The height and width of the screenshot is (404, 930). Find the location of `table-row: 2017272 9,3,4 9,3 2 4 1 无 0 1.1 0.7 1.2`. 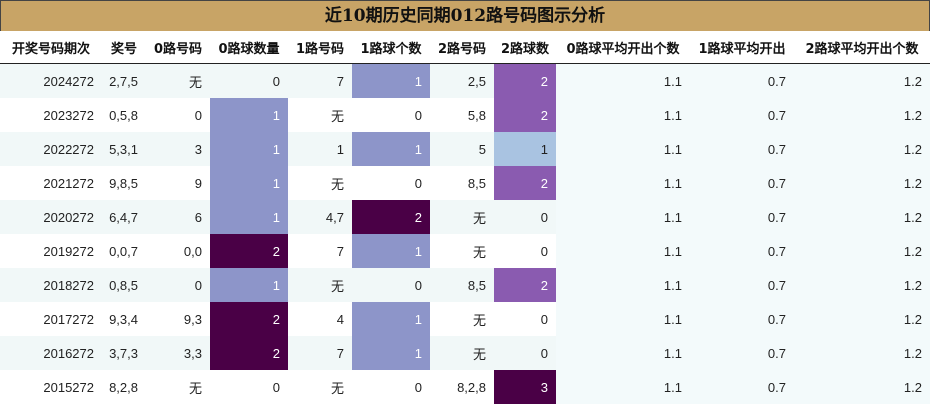

table-row: 2017272 9,3,4 9,3 2 4 1 无 0 1.1 0.7 1.2 is located at coordinates (465, 319).